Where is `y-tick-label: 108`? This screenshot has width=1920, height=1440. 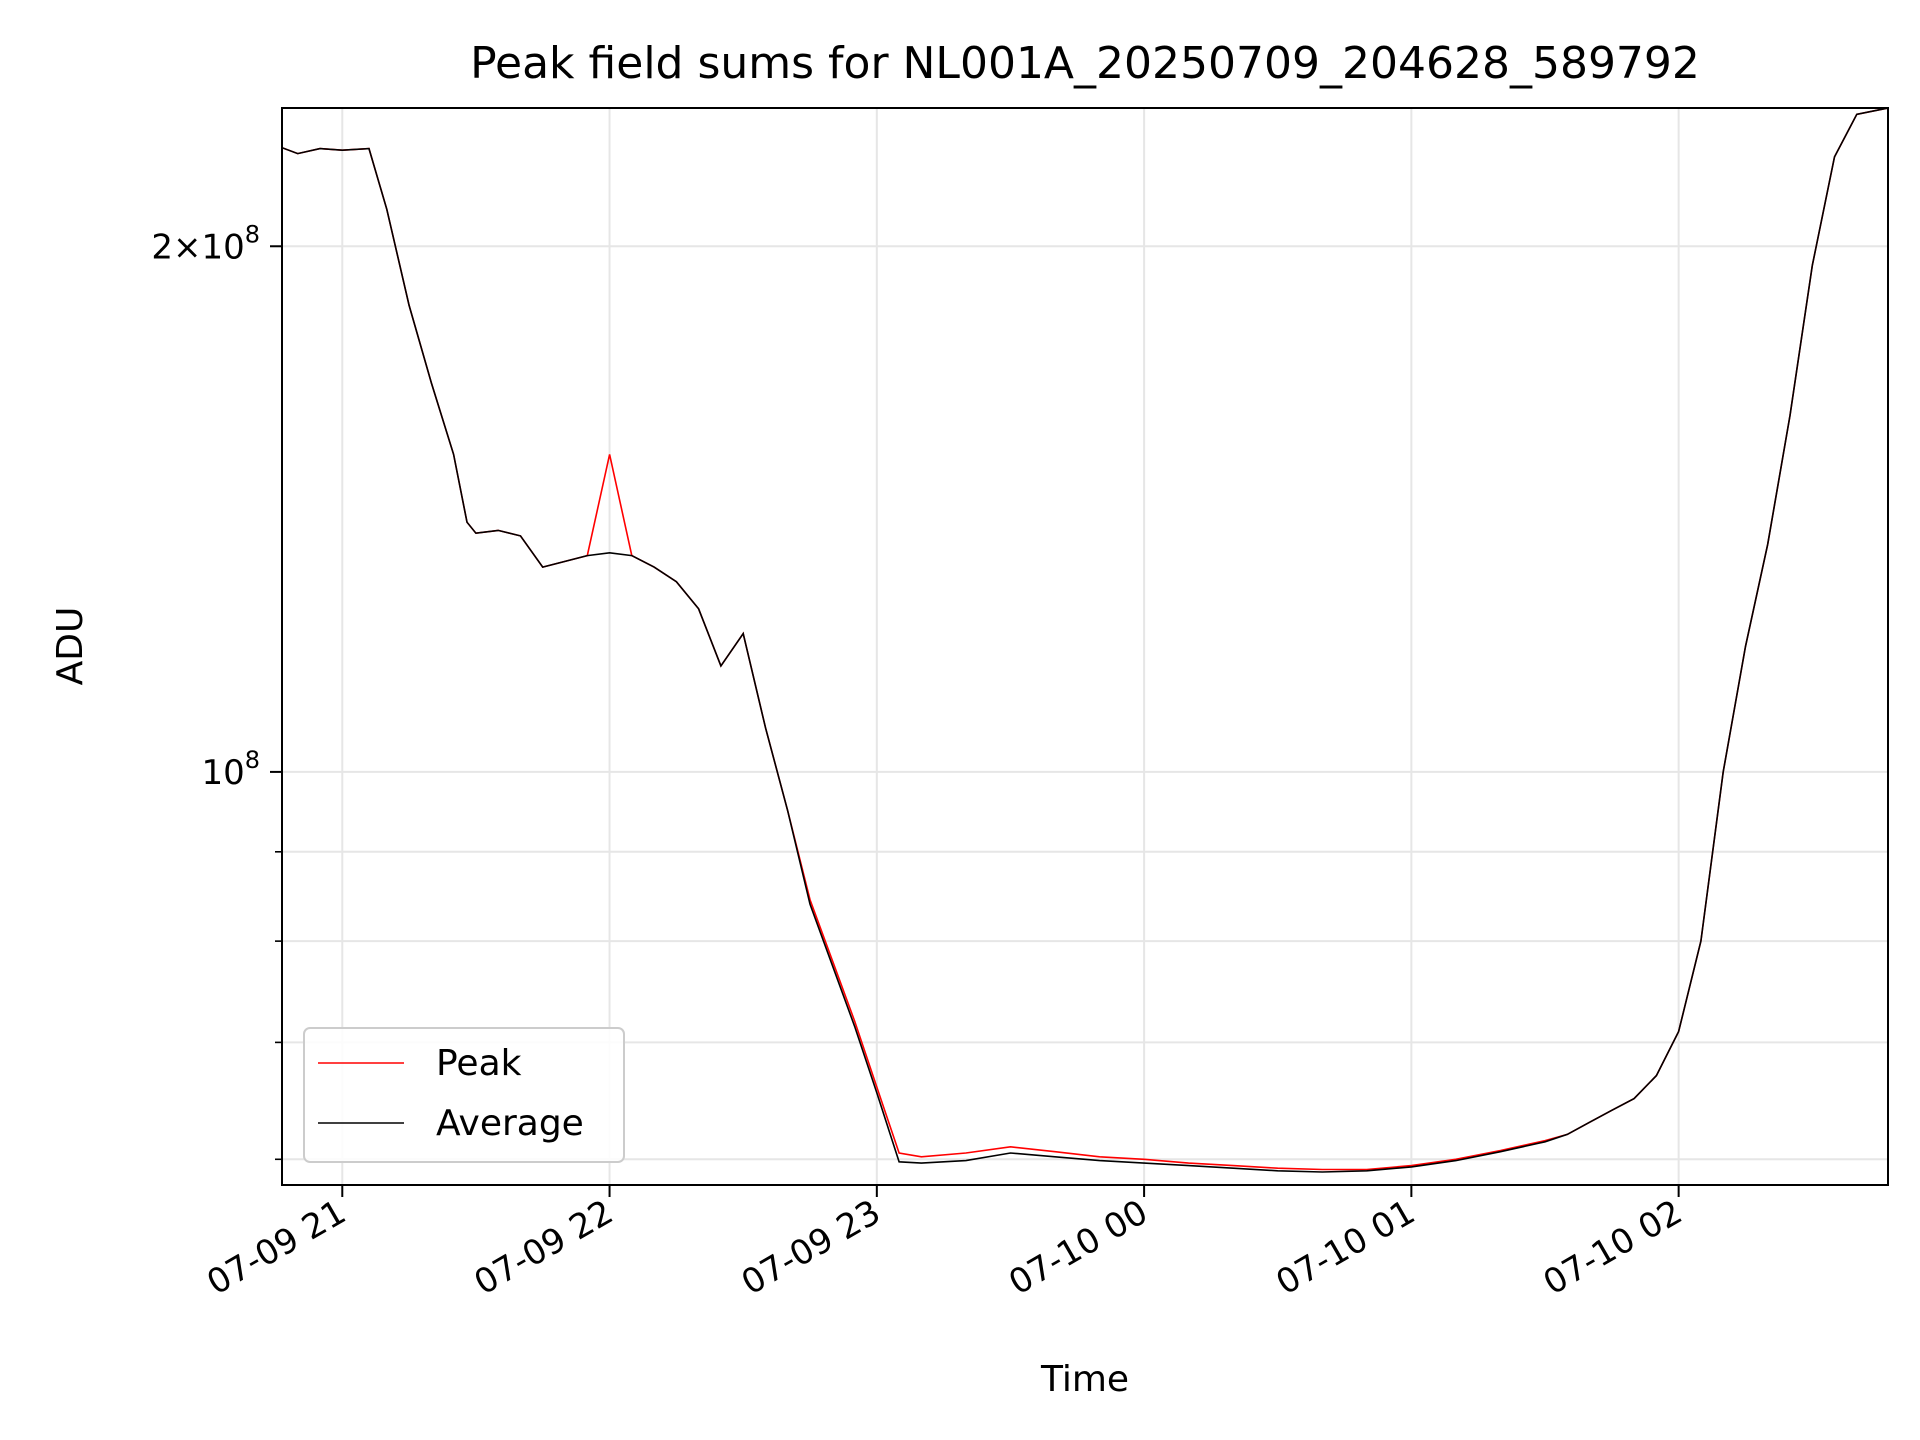
y-tick-label: 108 is located at coordinates (230, 769).